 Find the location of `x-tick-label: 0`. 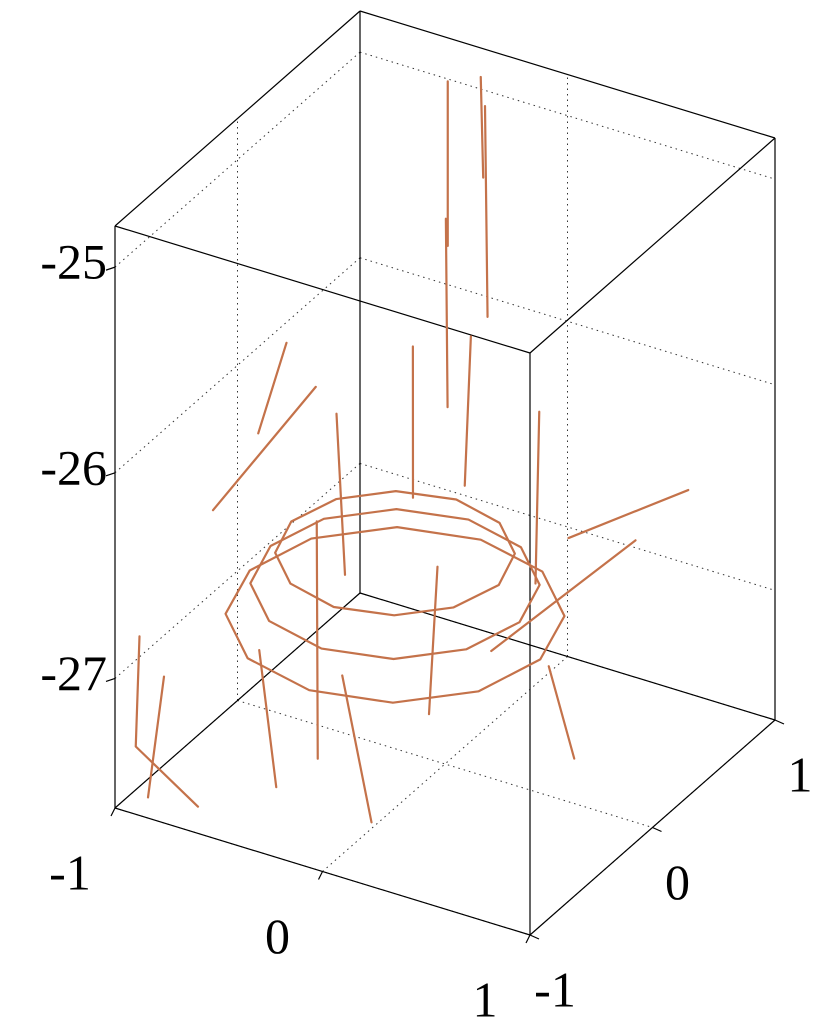

x-tick-label: 0 is located at coordinates (277, 936).